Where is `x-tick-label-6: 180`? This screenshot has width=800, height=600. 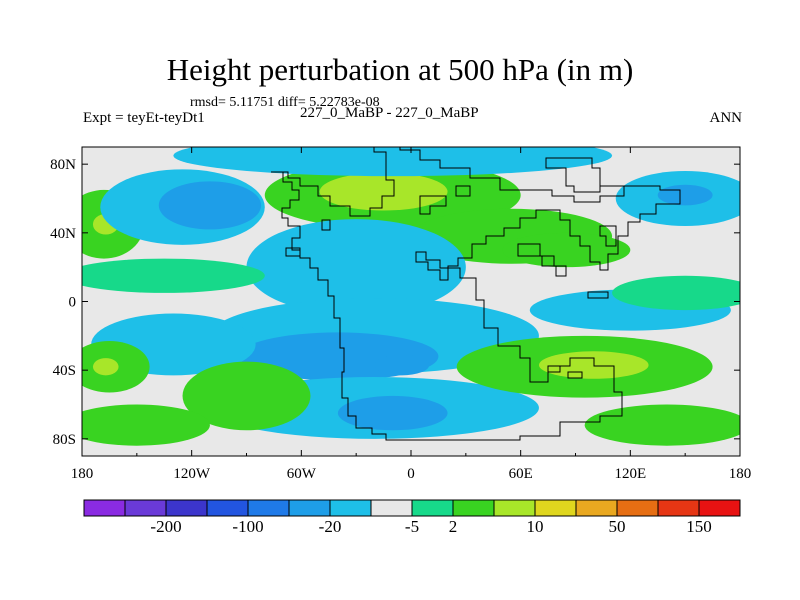 x-tick-label-6: 180 is located at coordinates (740, 474).